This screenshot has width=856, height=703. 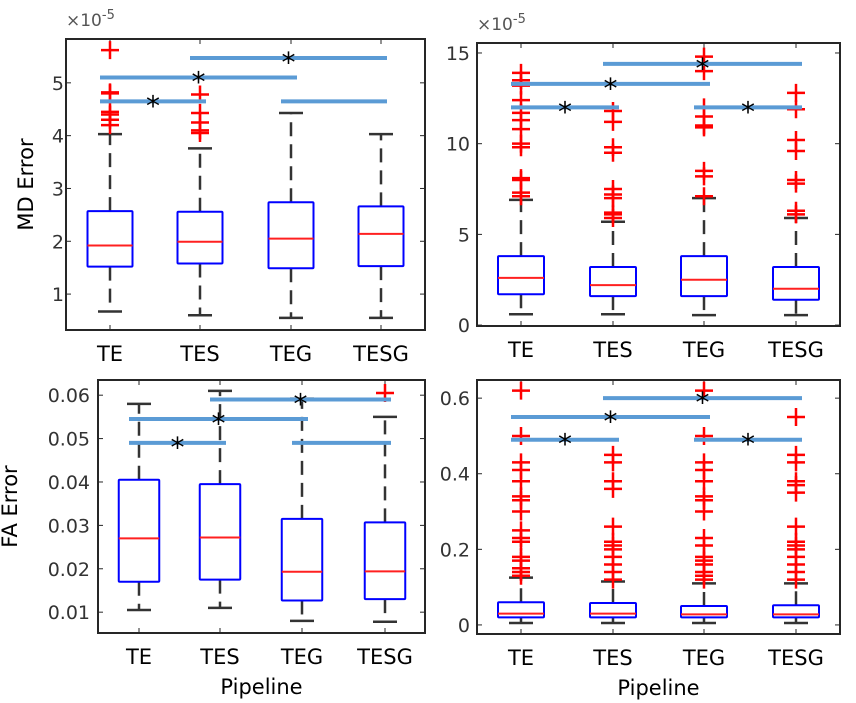 What do you see at coordinates (458, 145) in the screenshot?
I see `y-tick-label: 10` at bounding box center [458, 145].